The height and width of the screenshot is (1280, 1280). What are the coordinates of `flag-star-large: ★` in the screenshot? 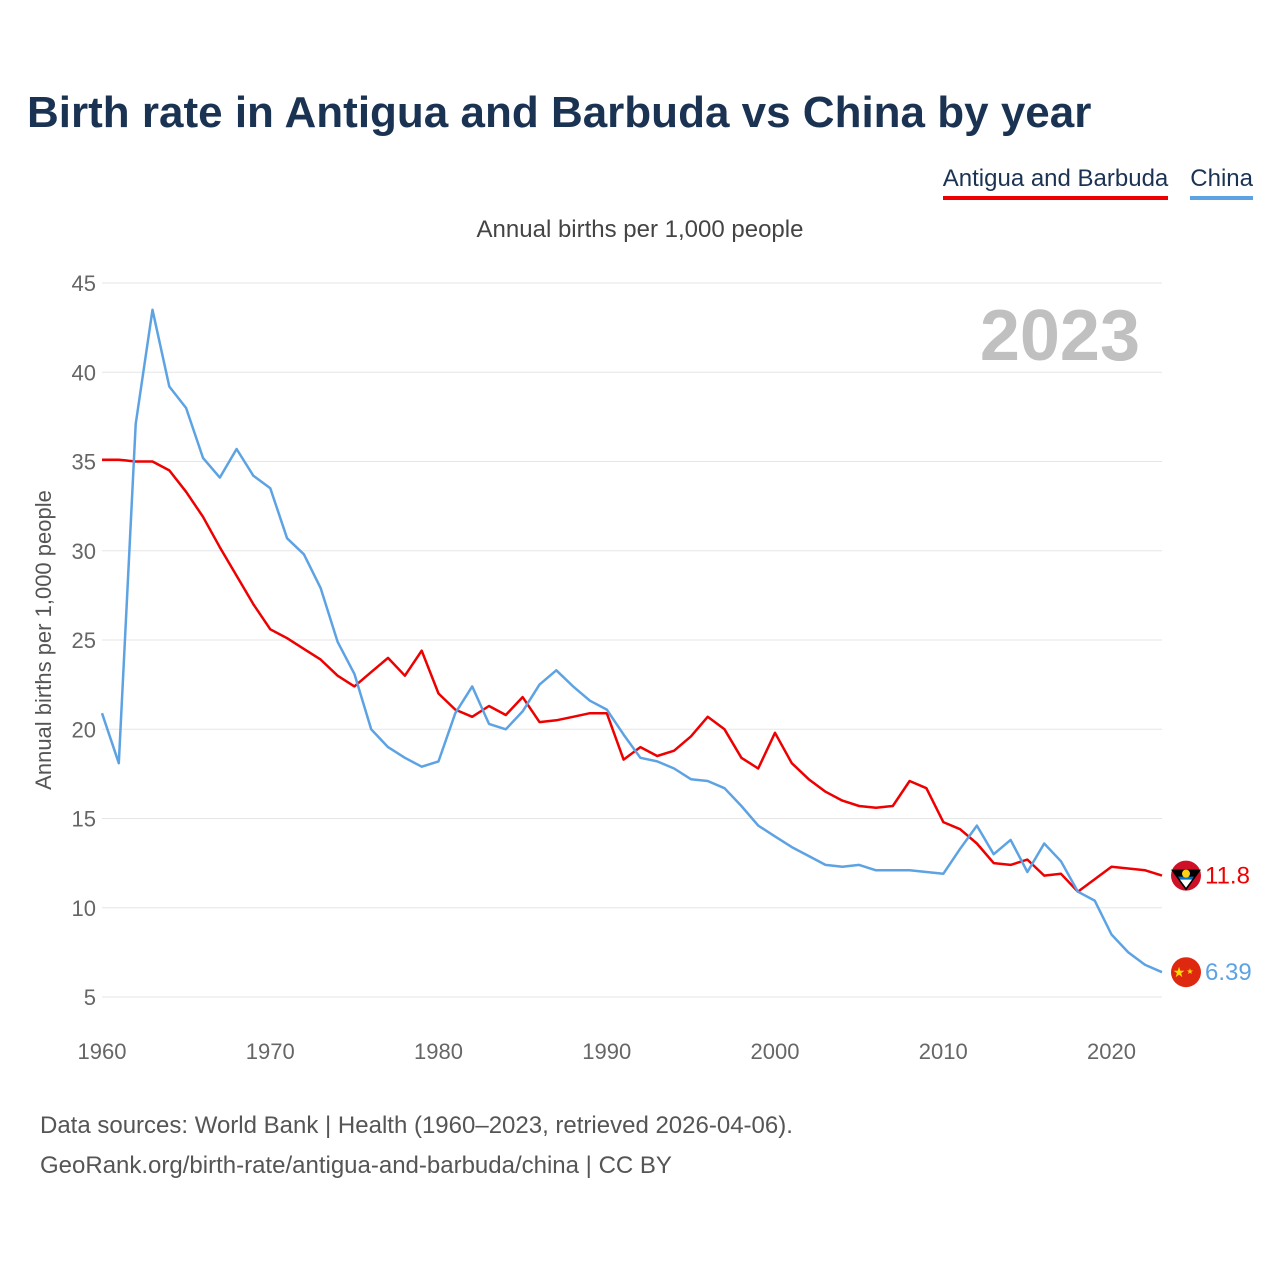 It's located at (1179, 972).